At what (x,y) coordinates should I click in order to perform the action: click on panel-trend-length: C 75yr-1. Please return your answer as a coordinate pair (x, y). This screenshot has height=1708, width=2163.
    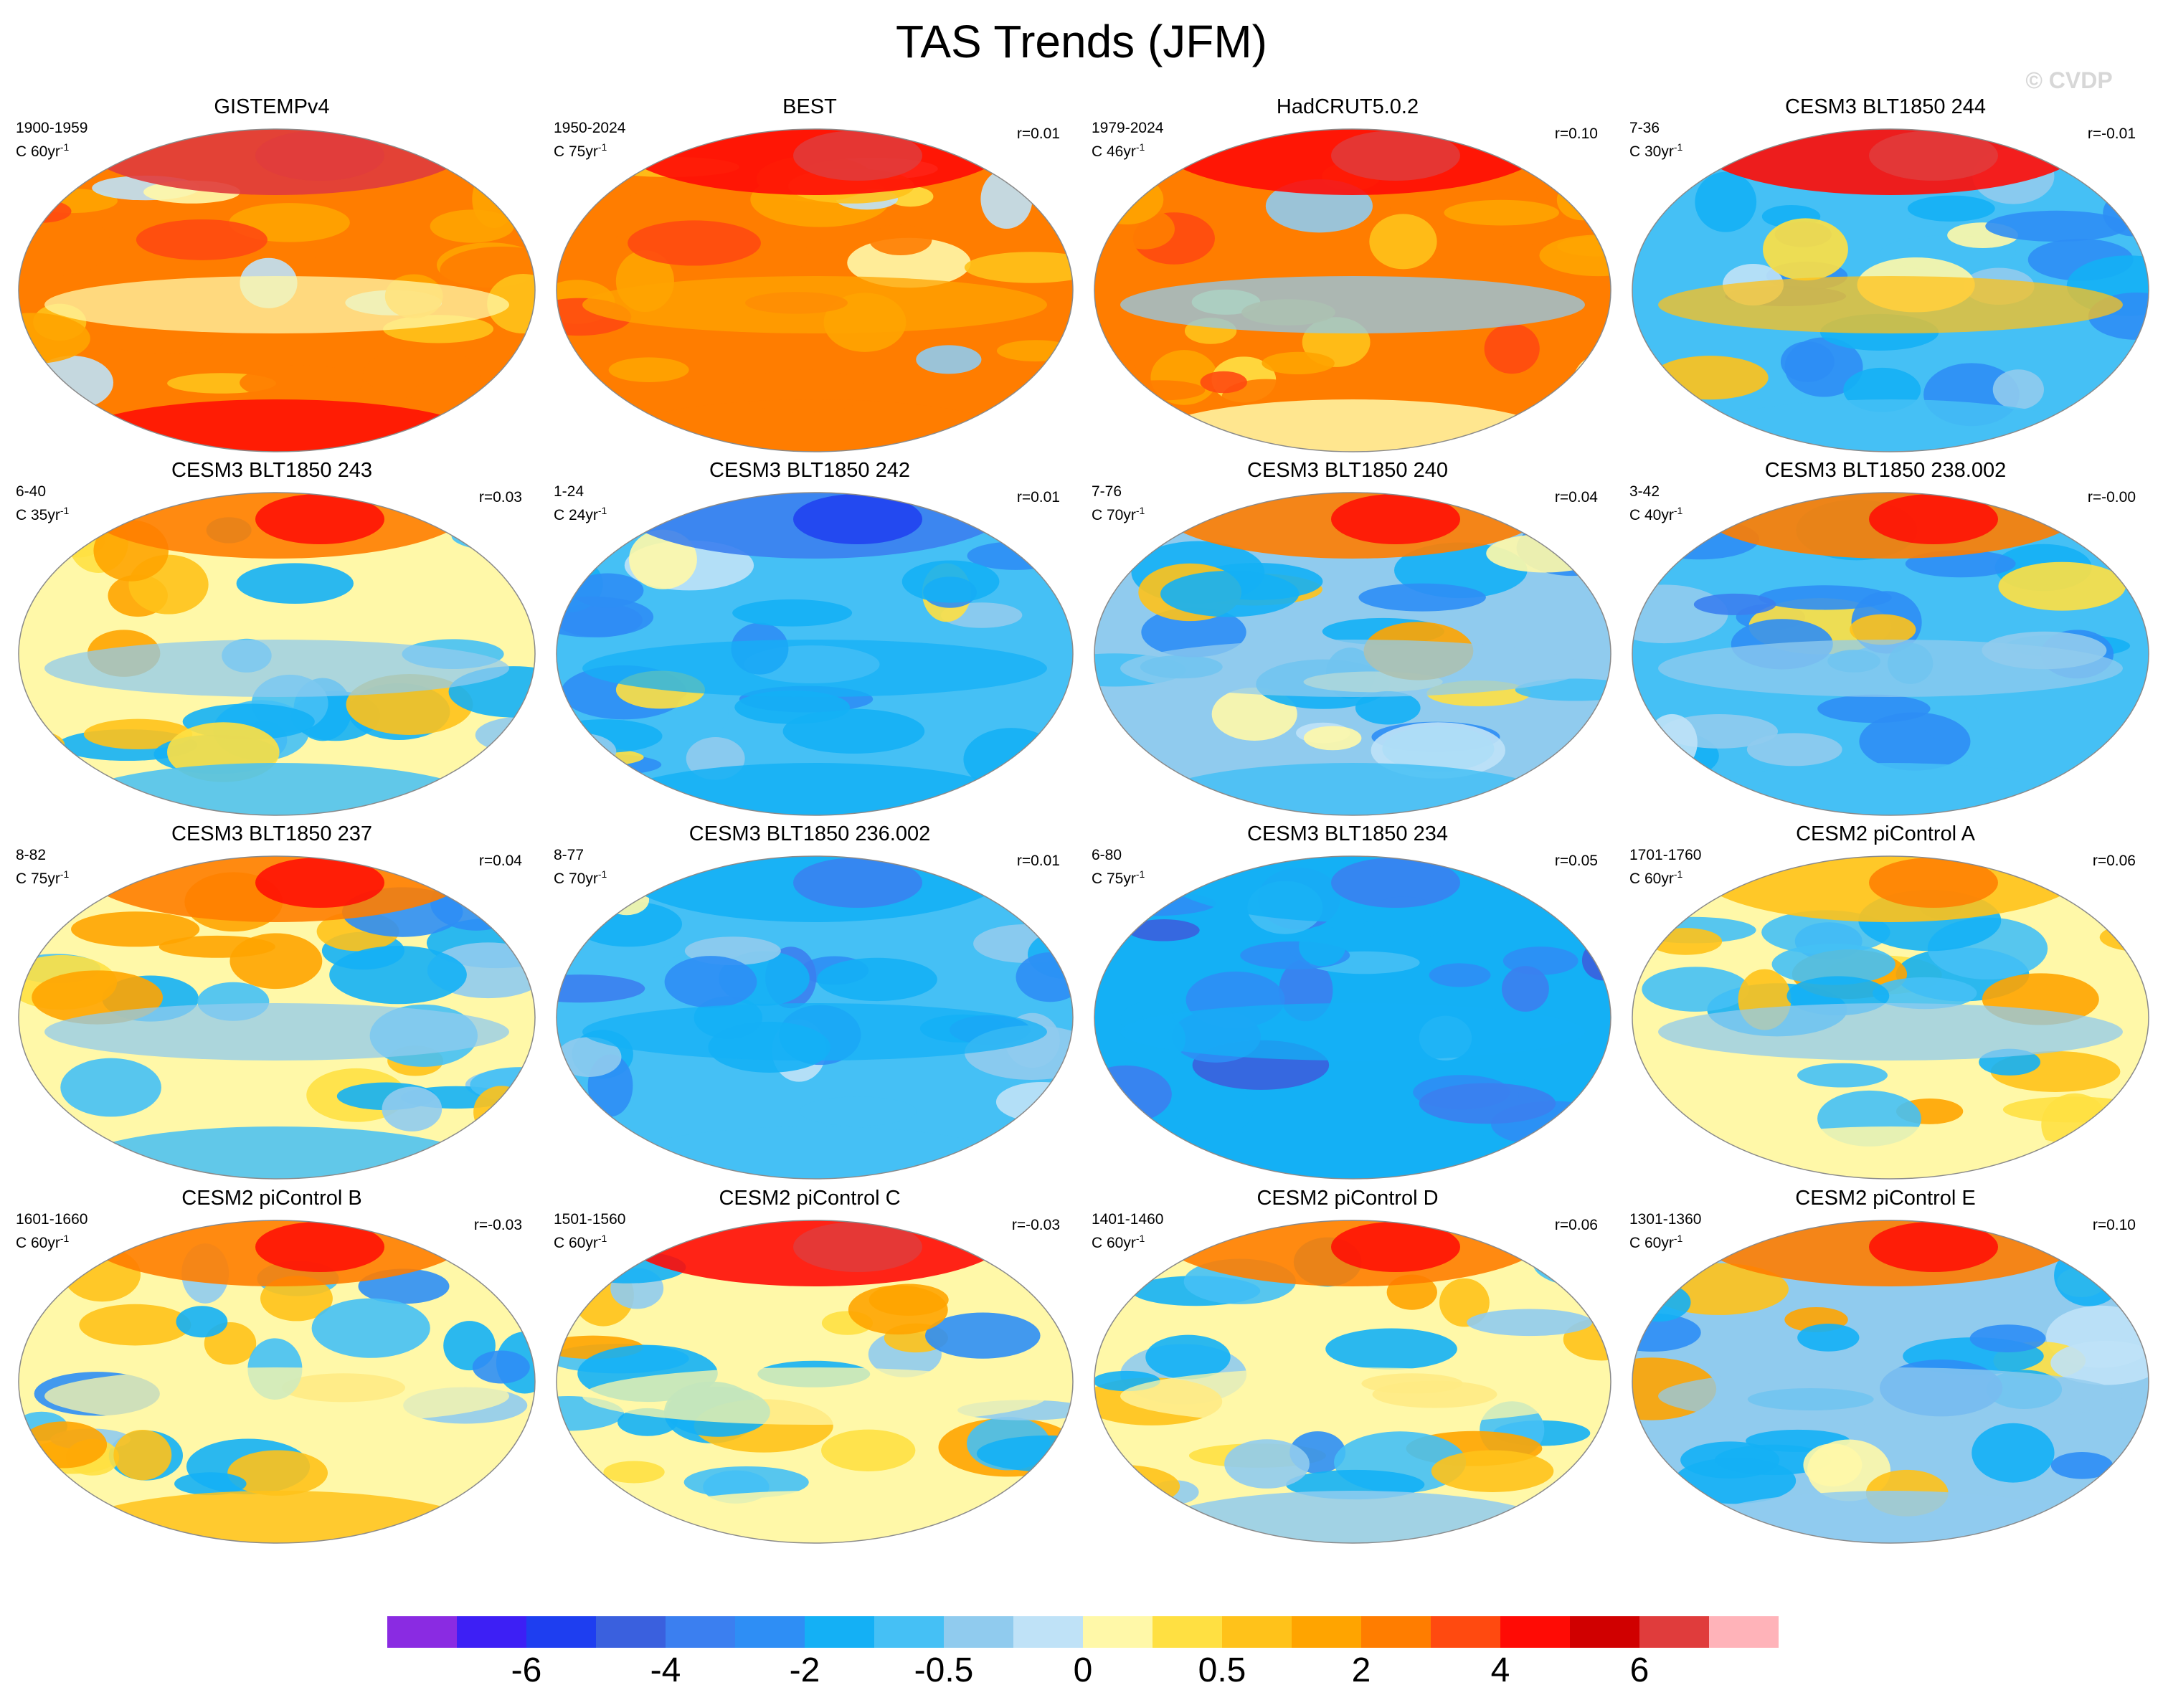
    Looking at the image, I should click on (580, 149).